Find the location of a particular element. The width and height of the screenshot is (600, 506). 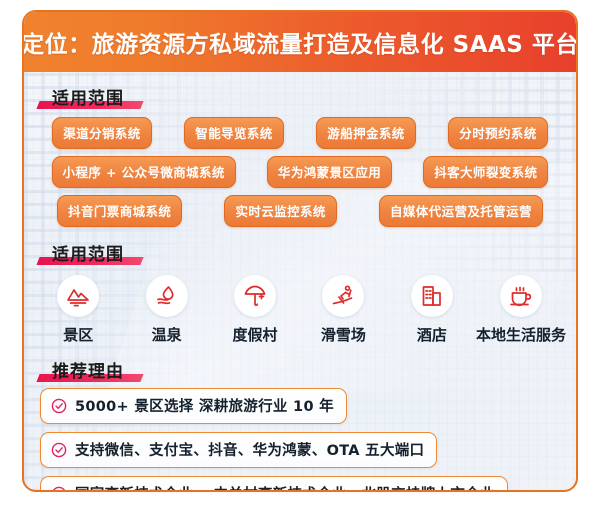

industry-item-resort: 度假村 is located at coordinates (255, 310).